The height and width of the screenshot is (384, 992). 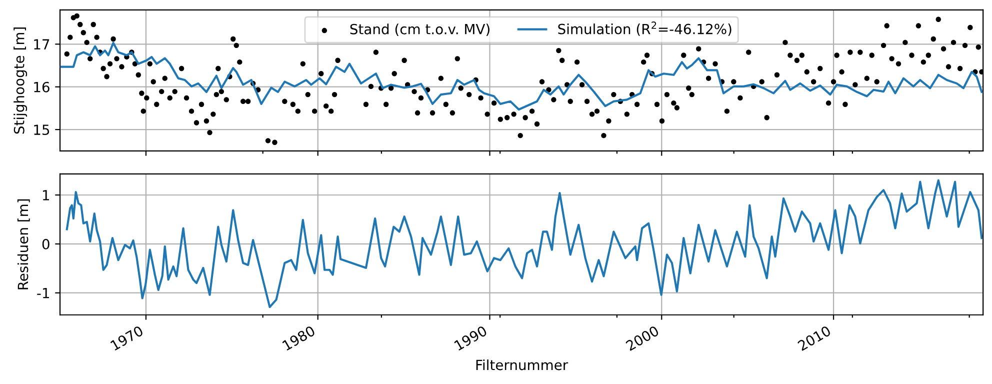 What do you see at coordinates (522, 364) in the screenshot?
I see `x-axis-title: Filternummer` at bounding box center [522, 364].